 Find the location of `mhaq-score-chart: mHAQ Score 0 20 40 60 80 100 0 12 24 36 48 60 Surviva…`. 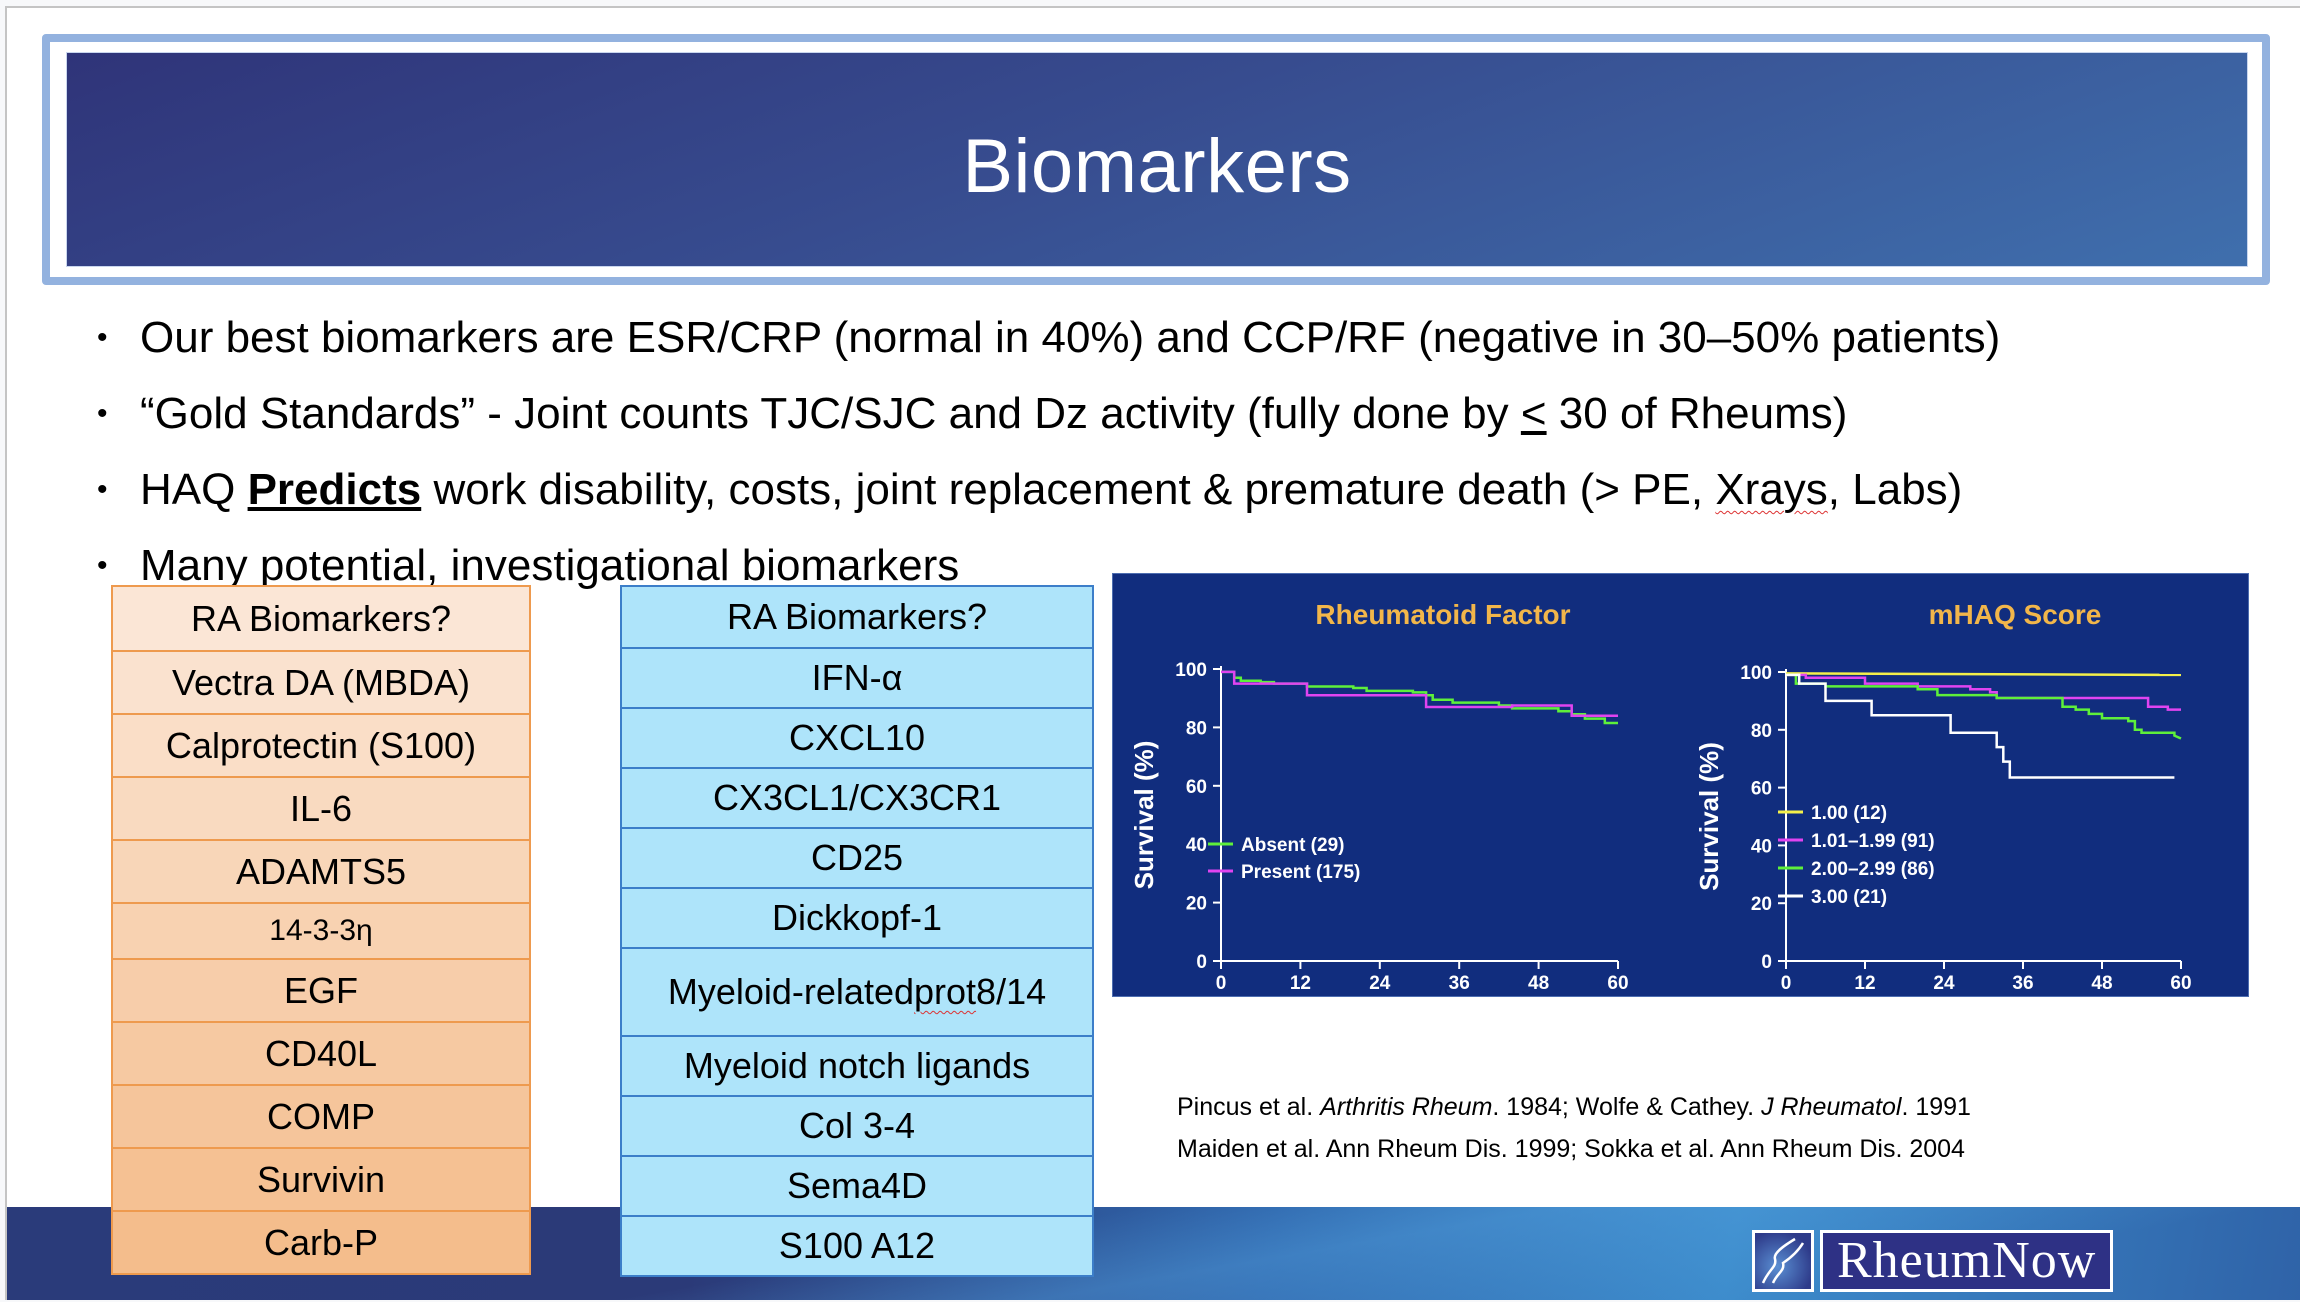

mhaq-score-chart: mHAQ Score 0 20 40 60 80 100 0 12 24 36 48 60 Surviva… is located at coordinates (1943, 796).